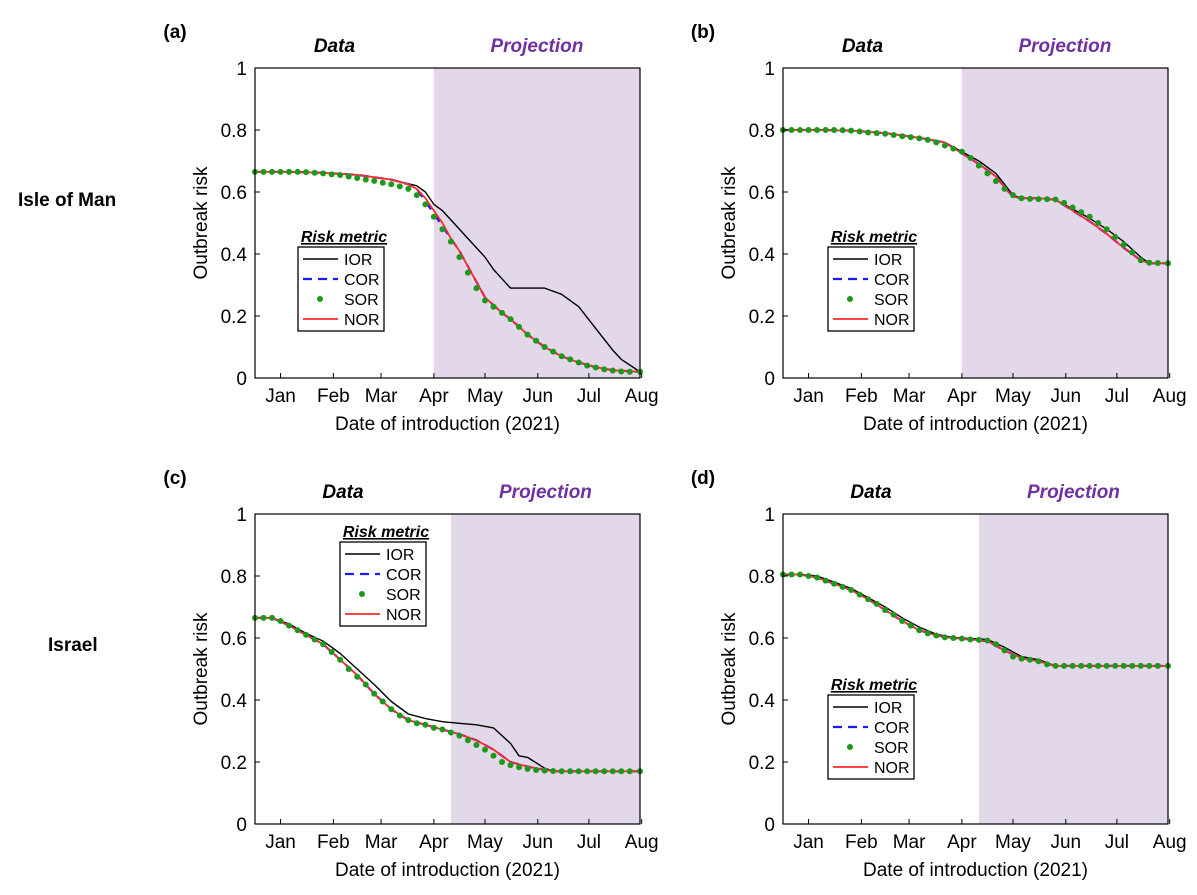 Image resolution: width=1197 pixels, height=895 pixels. Describe the element at coordinates (962, 396) in the screenshot. I see `x-tick-label: Apr` at that location.